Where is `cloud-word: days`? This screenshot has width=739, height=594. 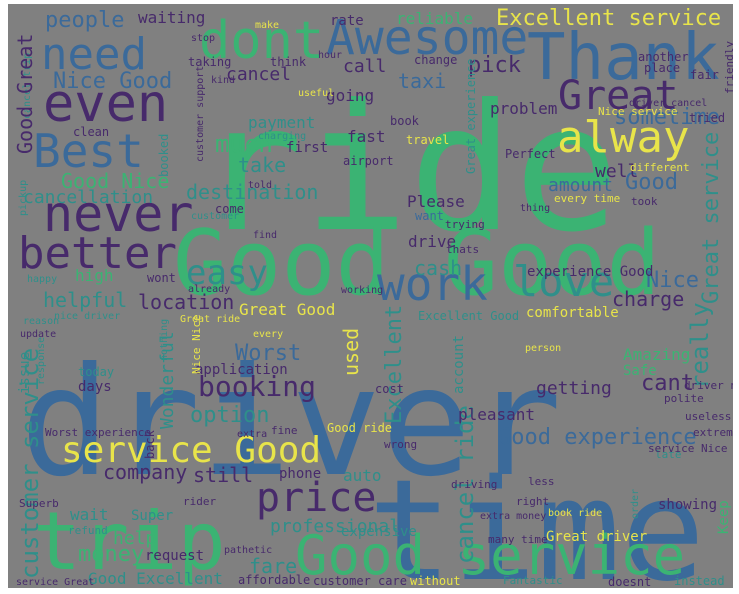 cloud-word: days is located at coordinates (95, 387).